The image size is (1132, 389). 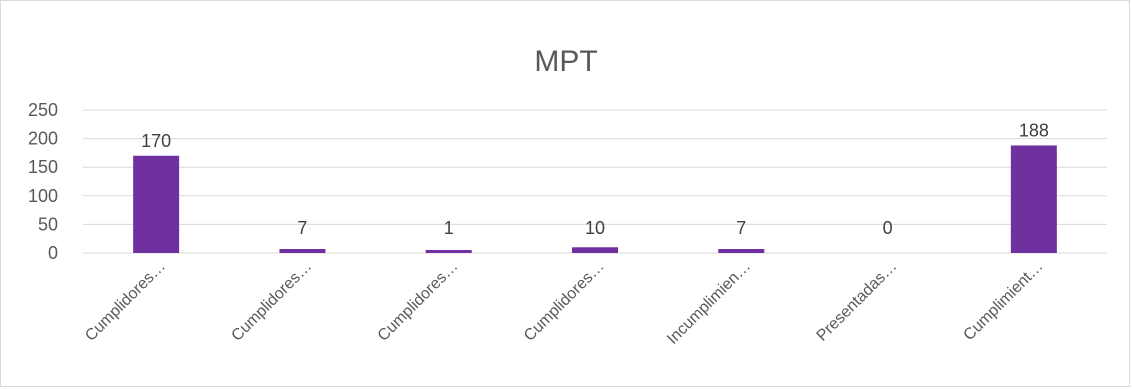 What do you see at coordinates (43, 181) in the screenshot?
I see `y-axis-ticks: 0 50 100 150 200 250` at bounding box center [43, 181].